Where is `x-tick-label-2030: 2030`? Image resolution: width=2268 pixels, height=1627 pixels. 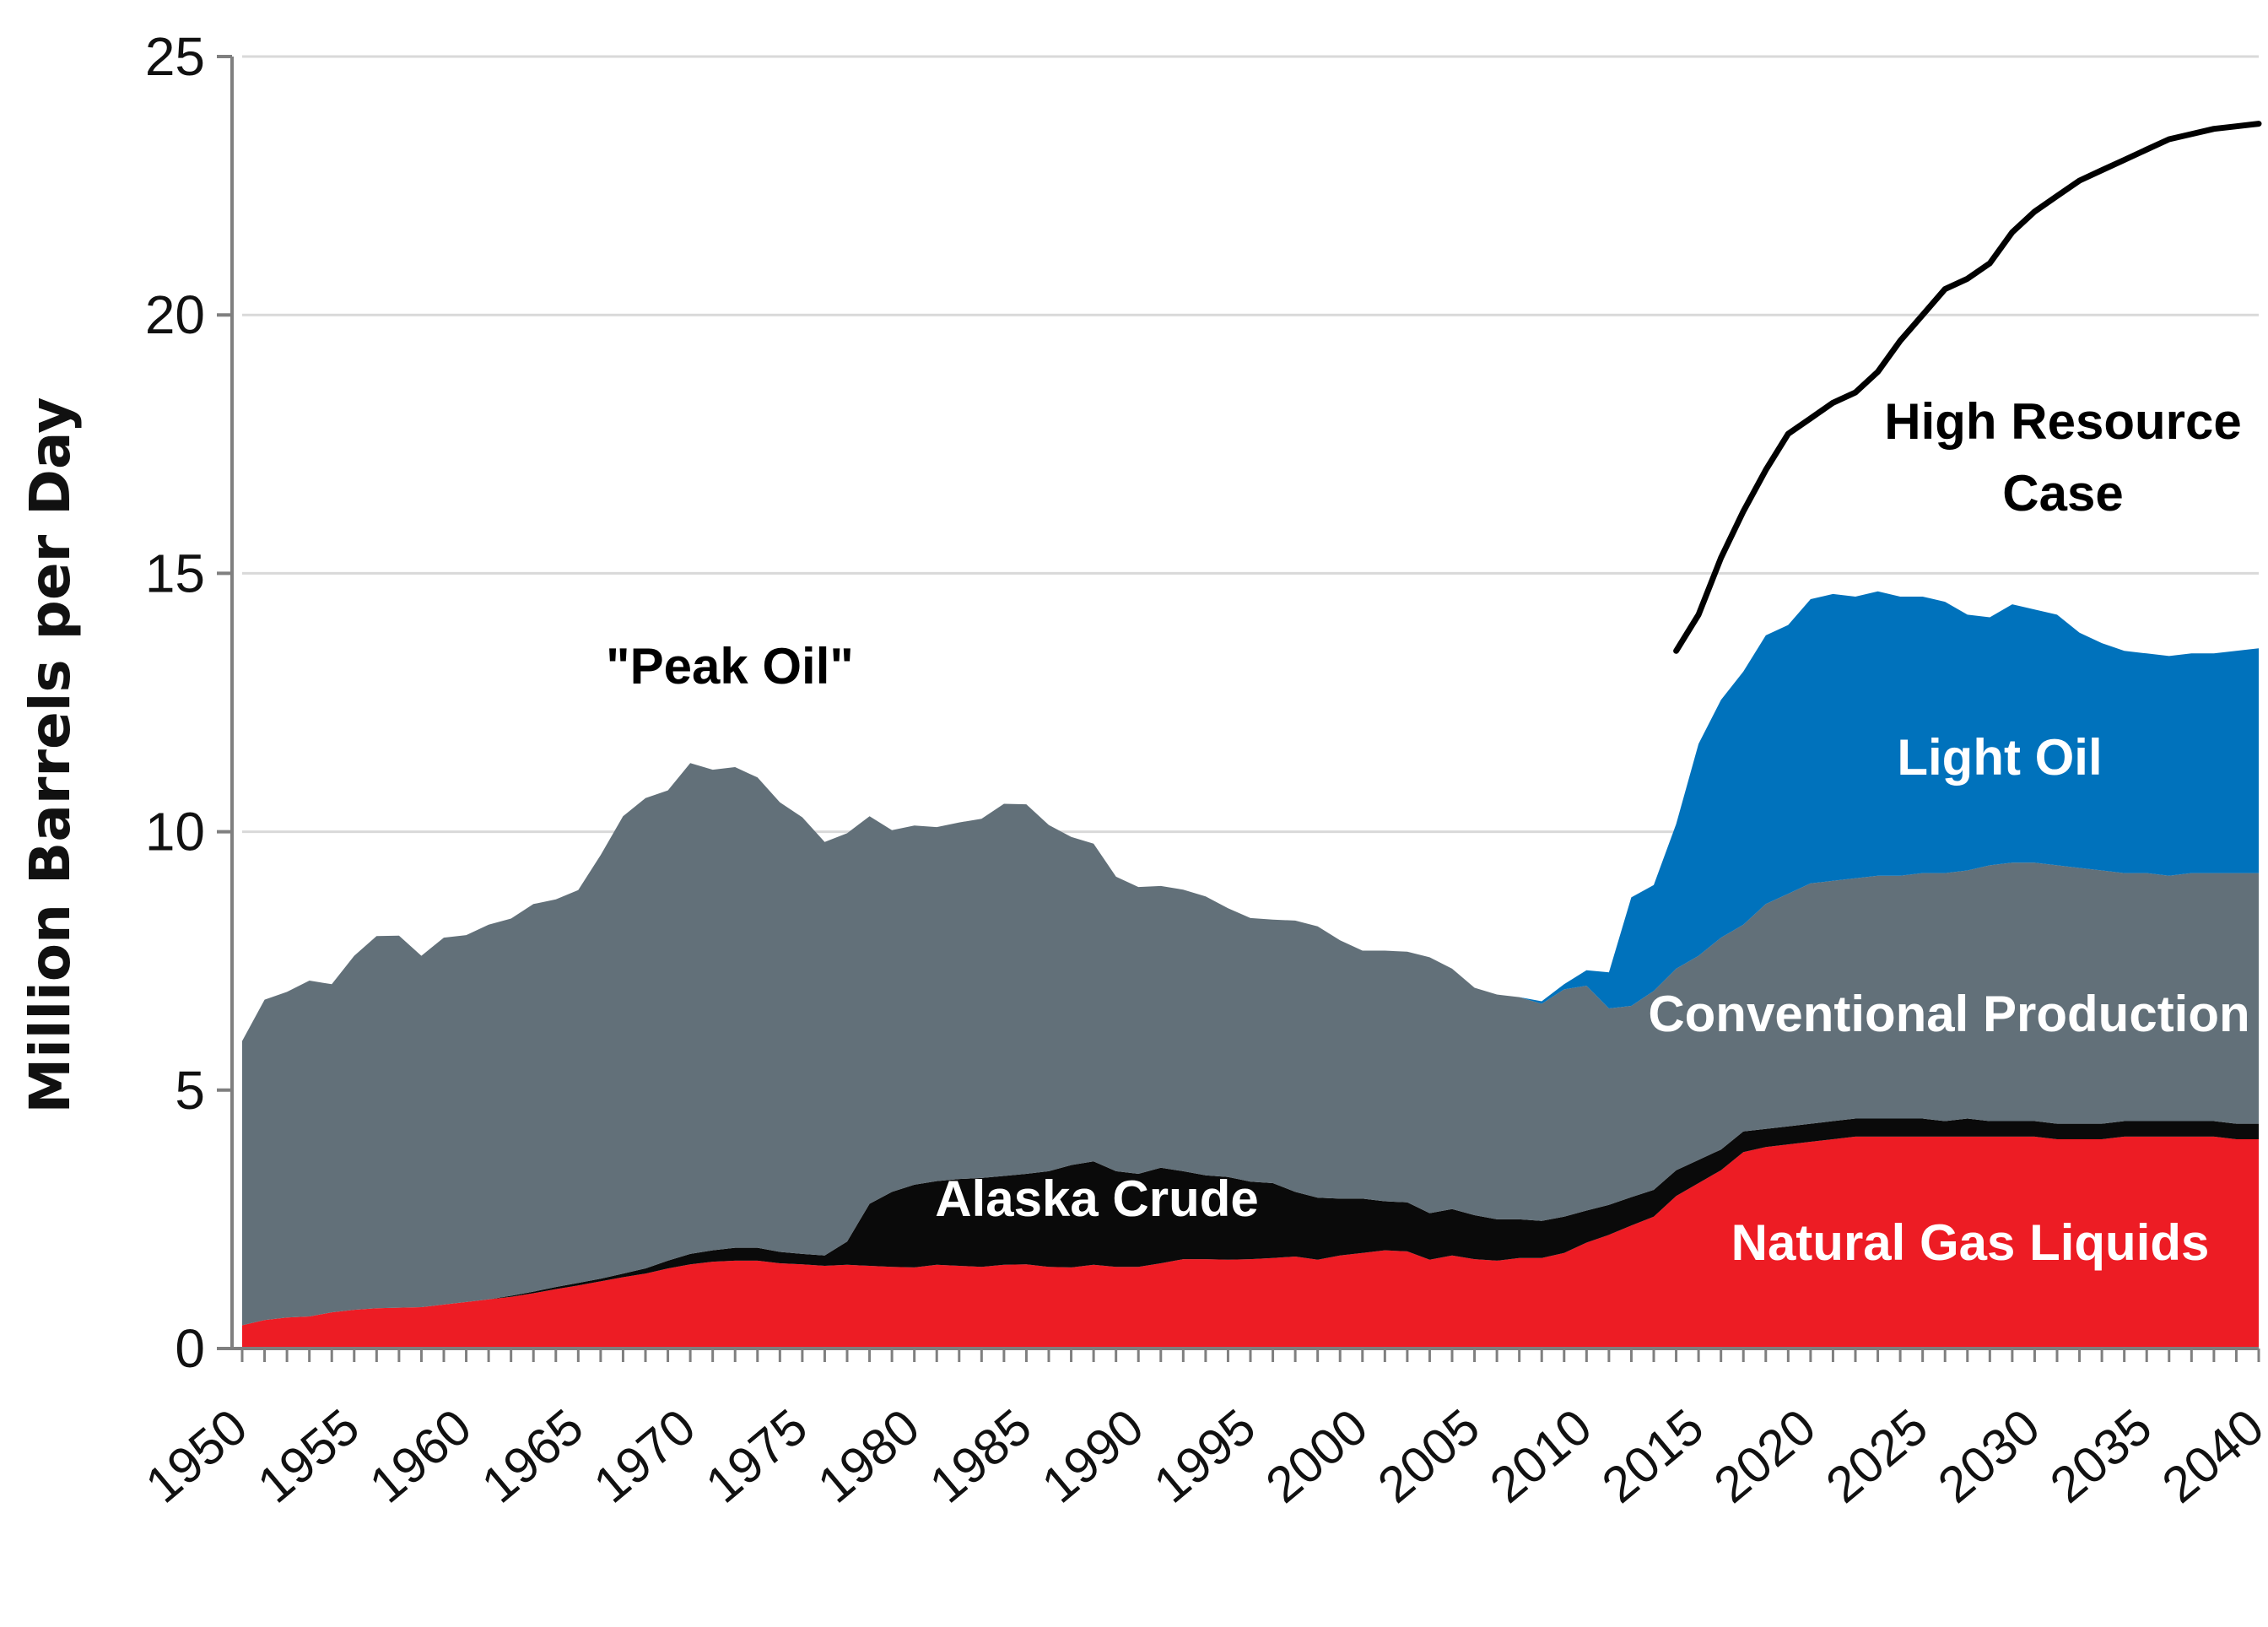
x-tick-label-2030: 2030 is located at coordinates (1988, 1456).